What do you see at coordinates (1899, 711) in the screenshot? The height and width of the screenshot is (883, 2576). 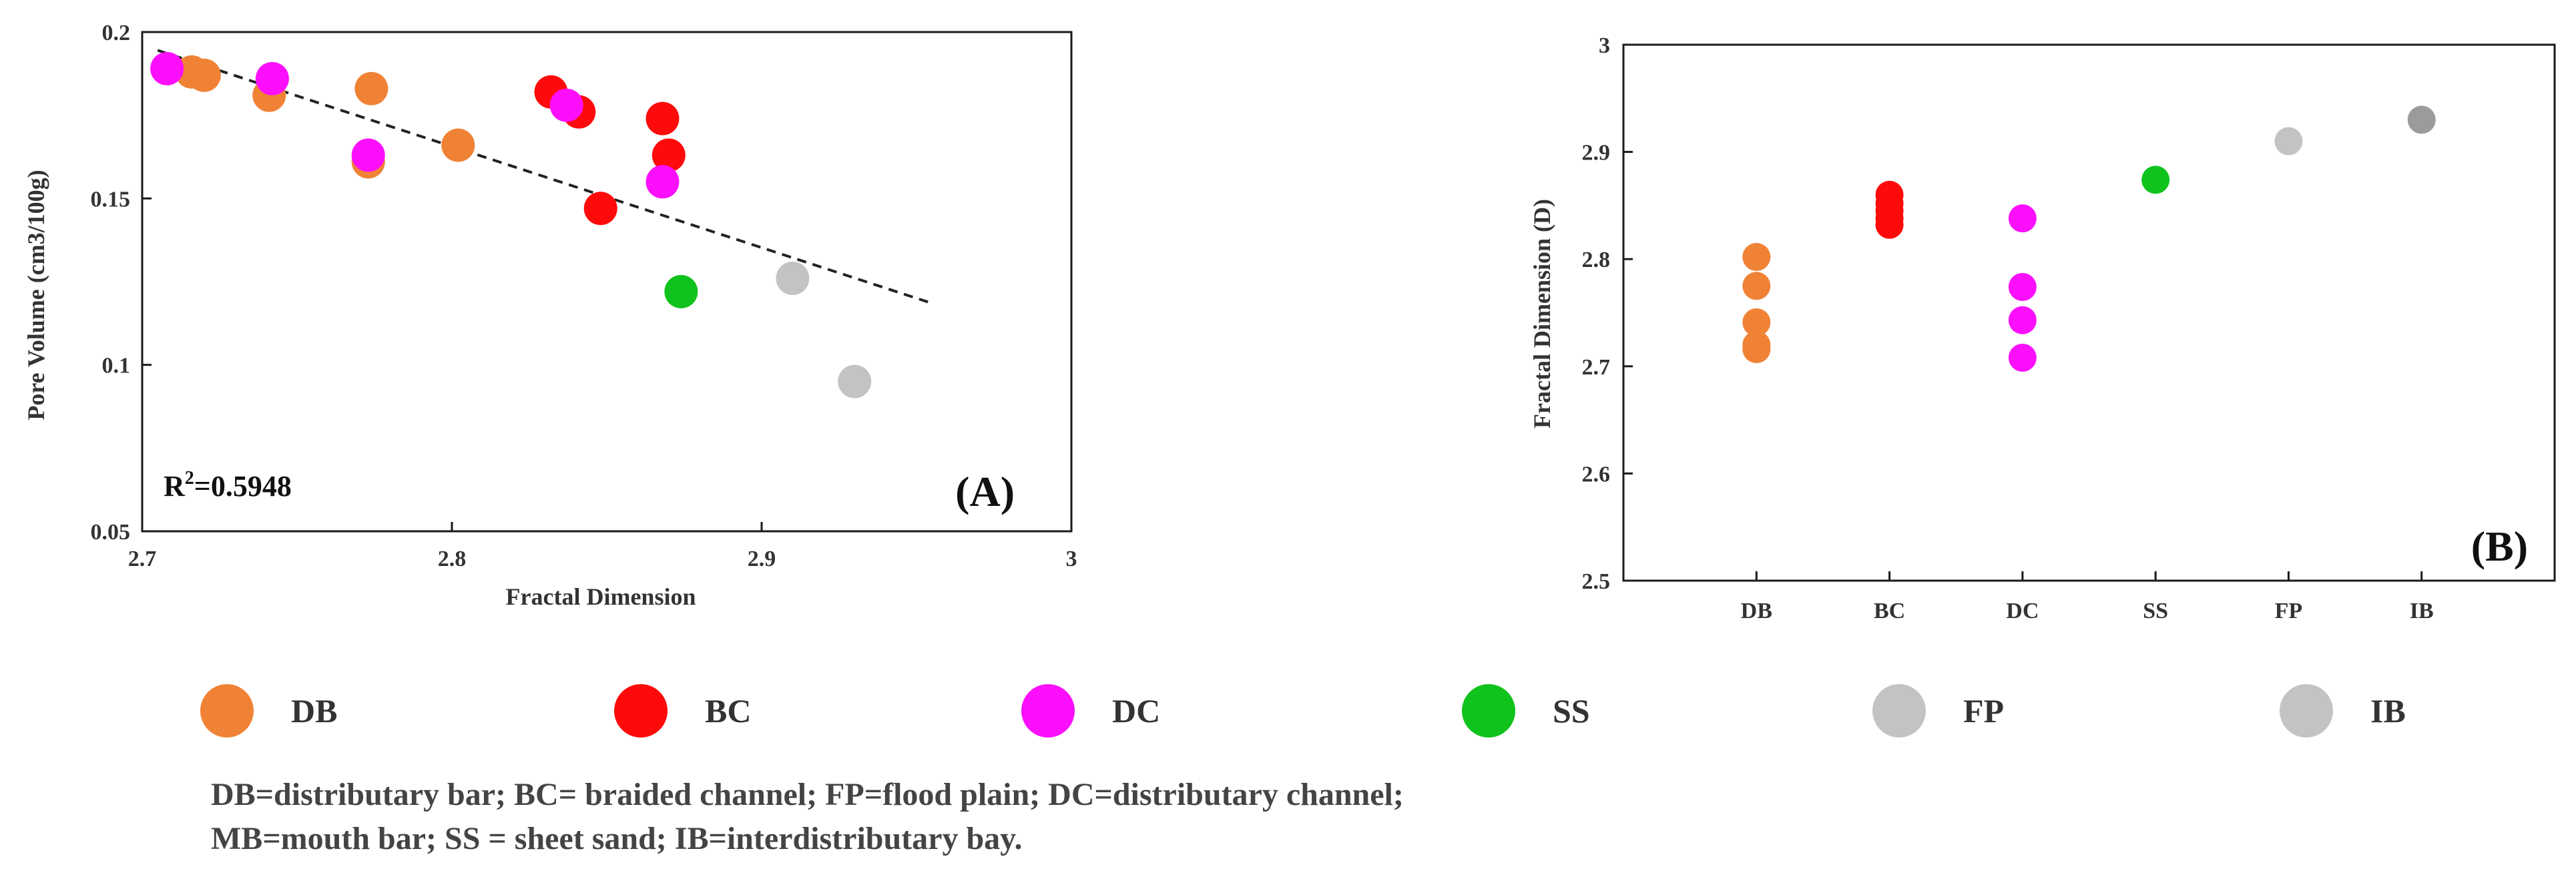 I see `legend-marker-fp` at bounding box center [1899, 711].